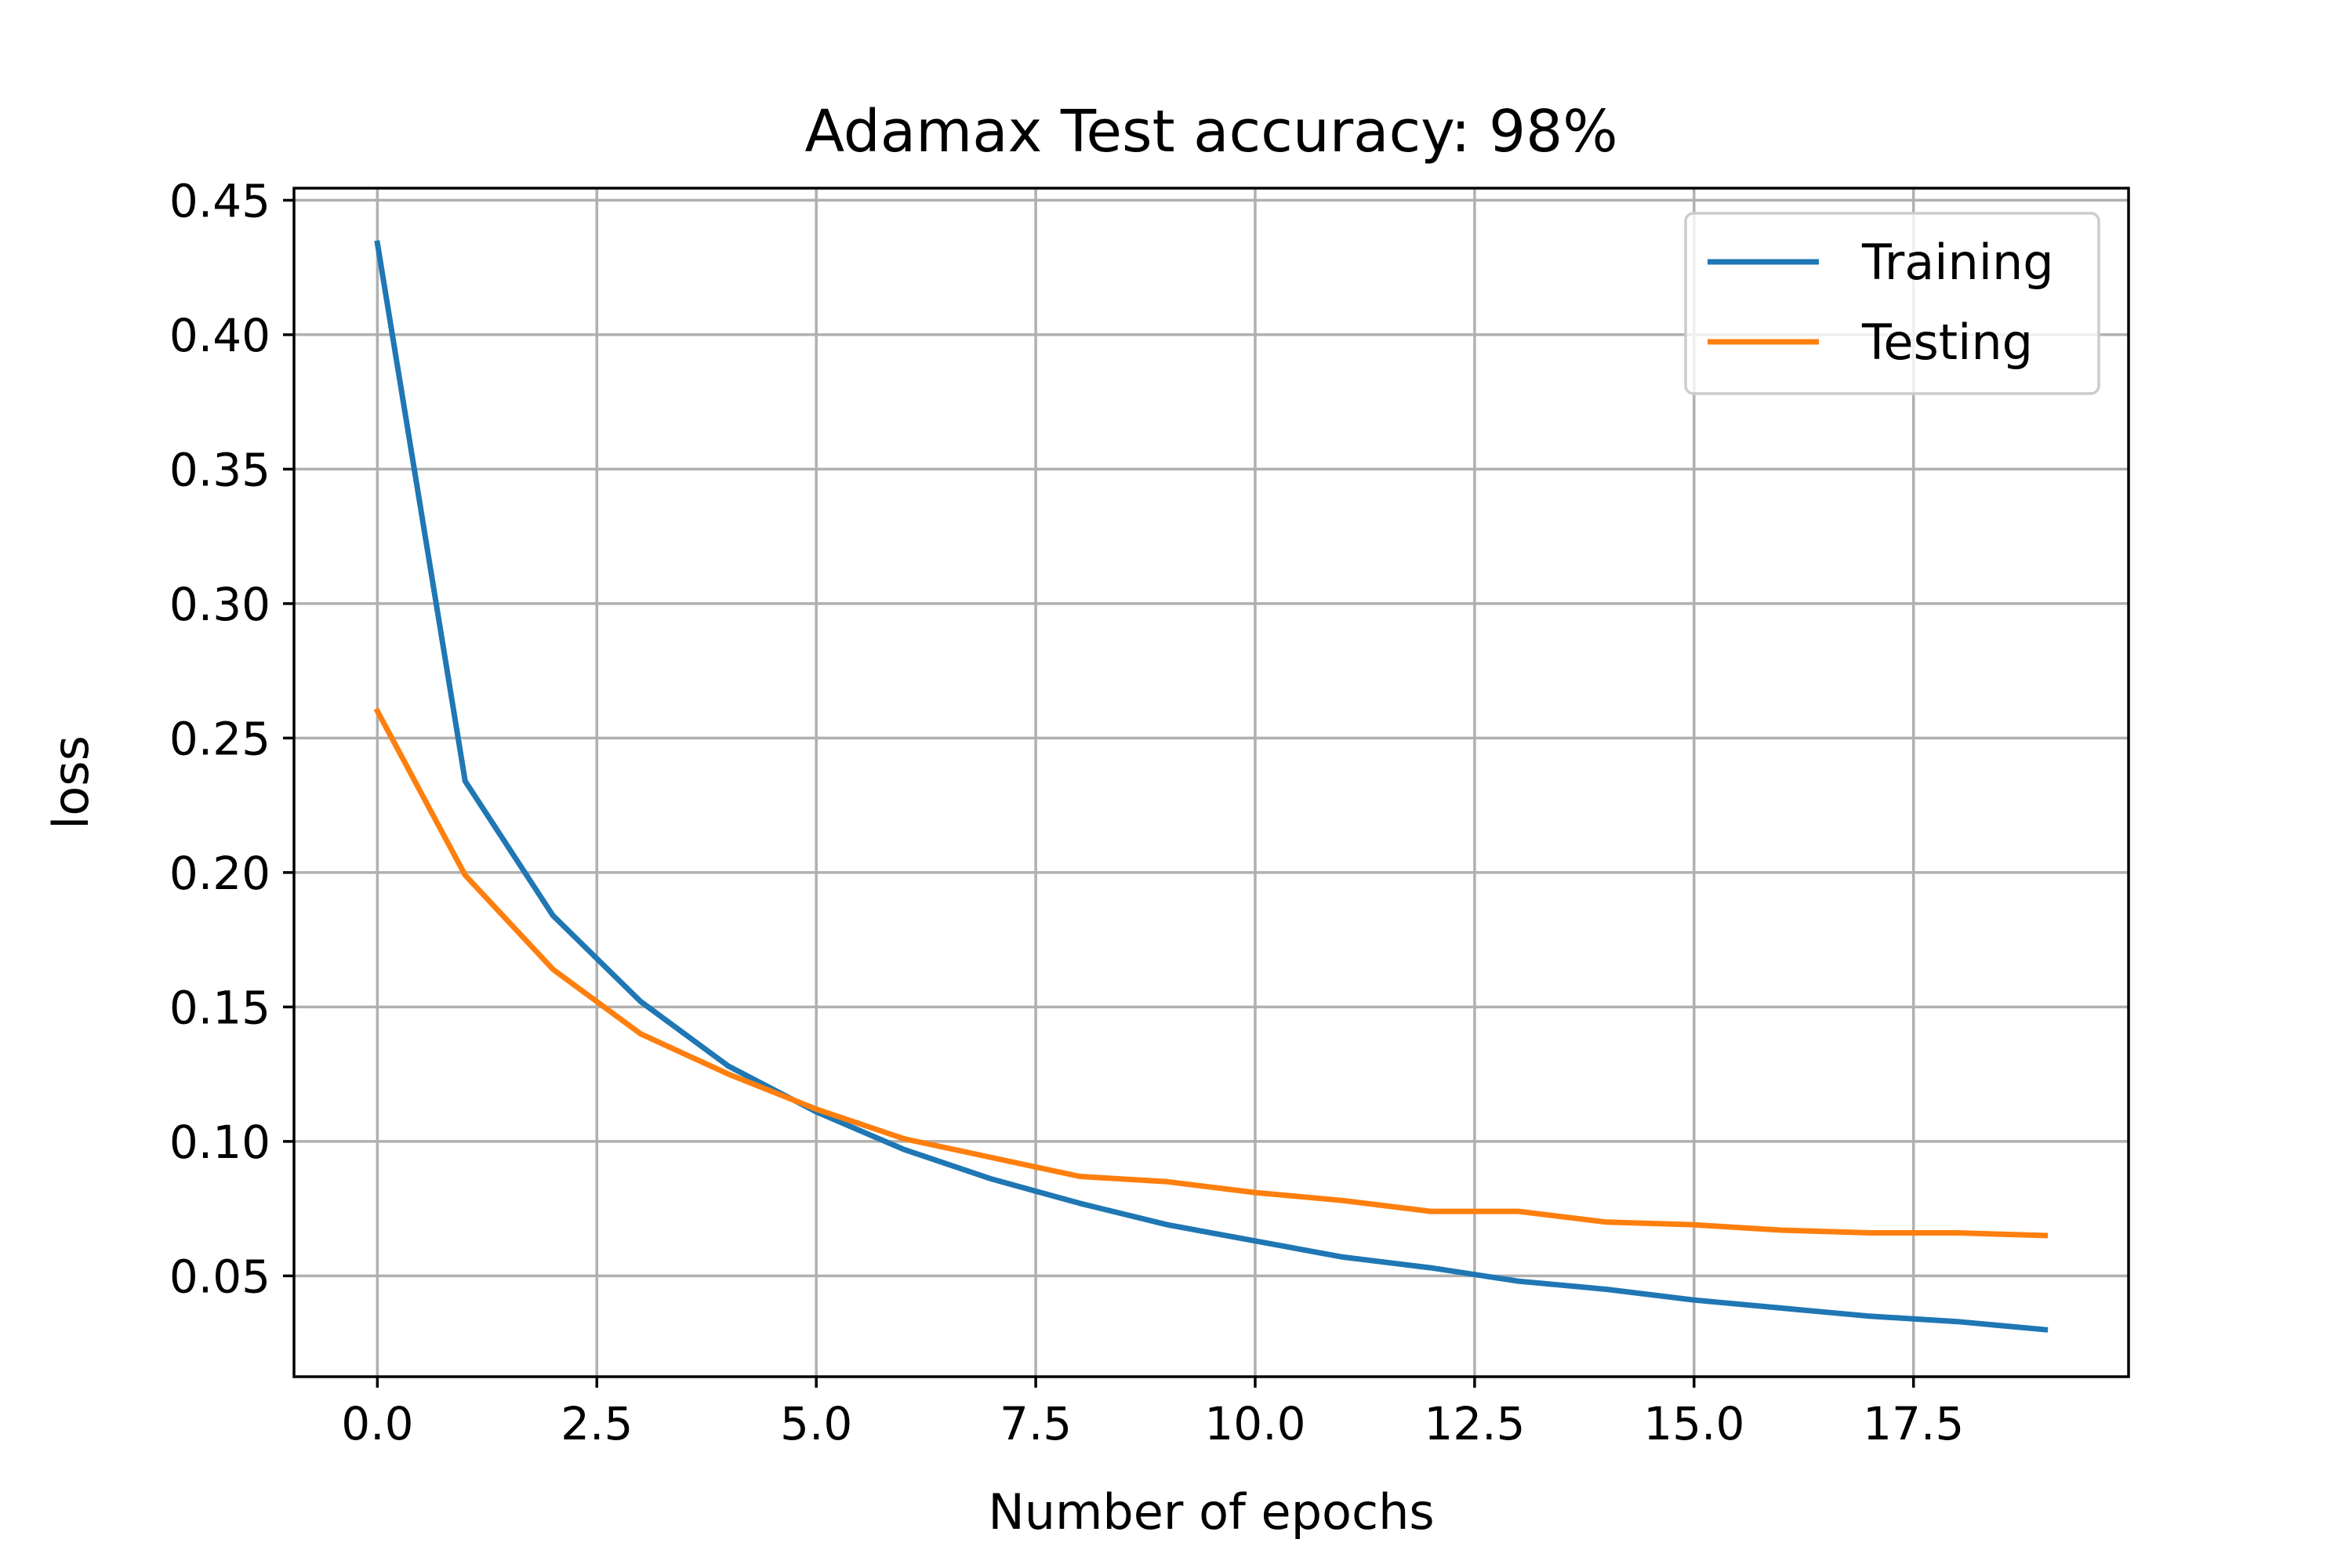  I want to click on legend-label-testing: Testing, so click(1947, 342).